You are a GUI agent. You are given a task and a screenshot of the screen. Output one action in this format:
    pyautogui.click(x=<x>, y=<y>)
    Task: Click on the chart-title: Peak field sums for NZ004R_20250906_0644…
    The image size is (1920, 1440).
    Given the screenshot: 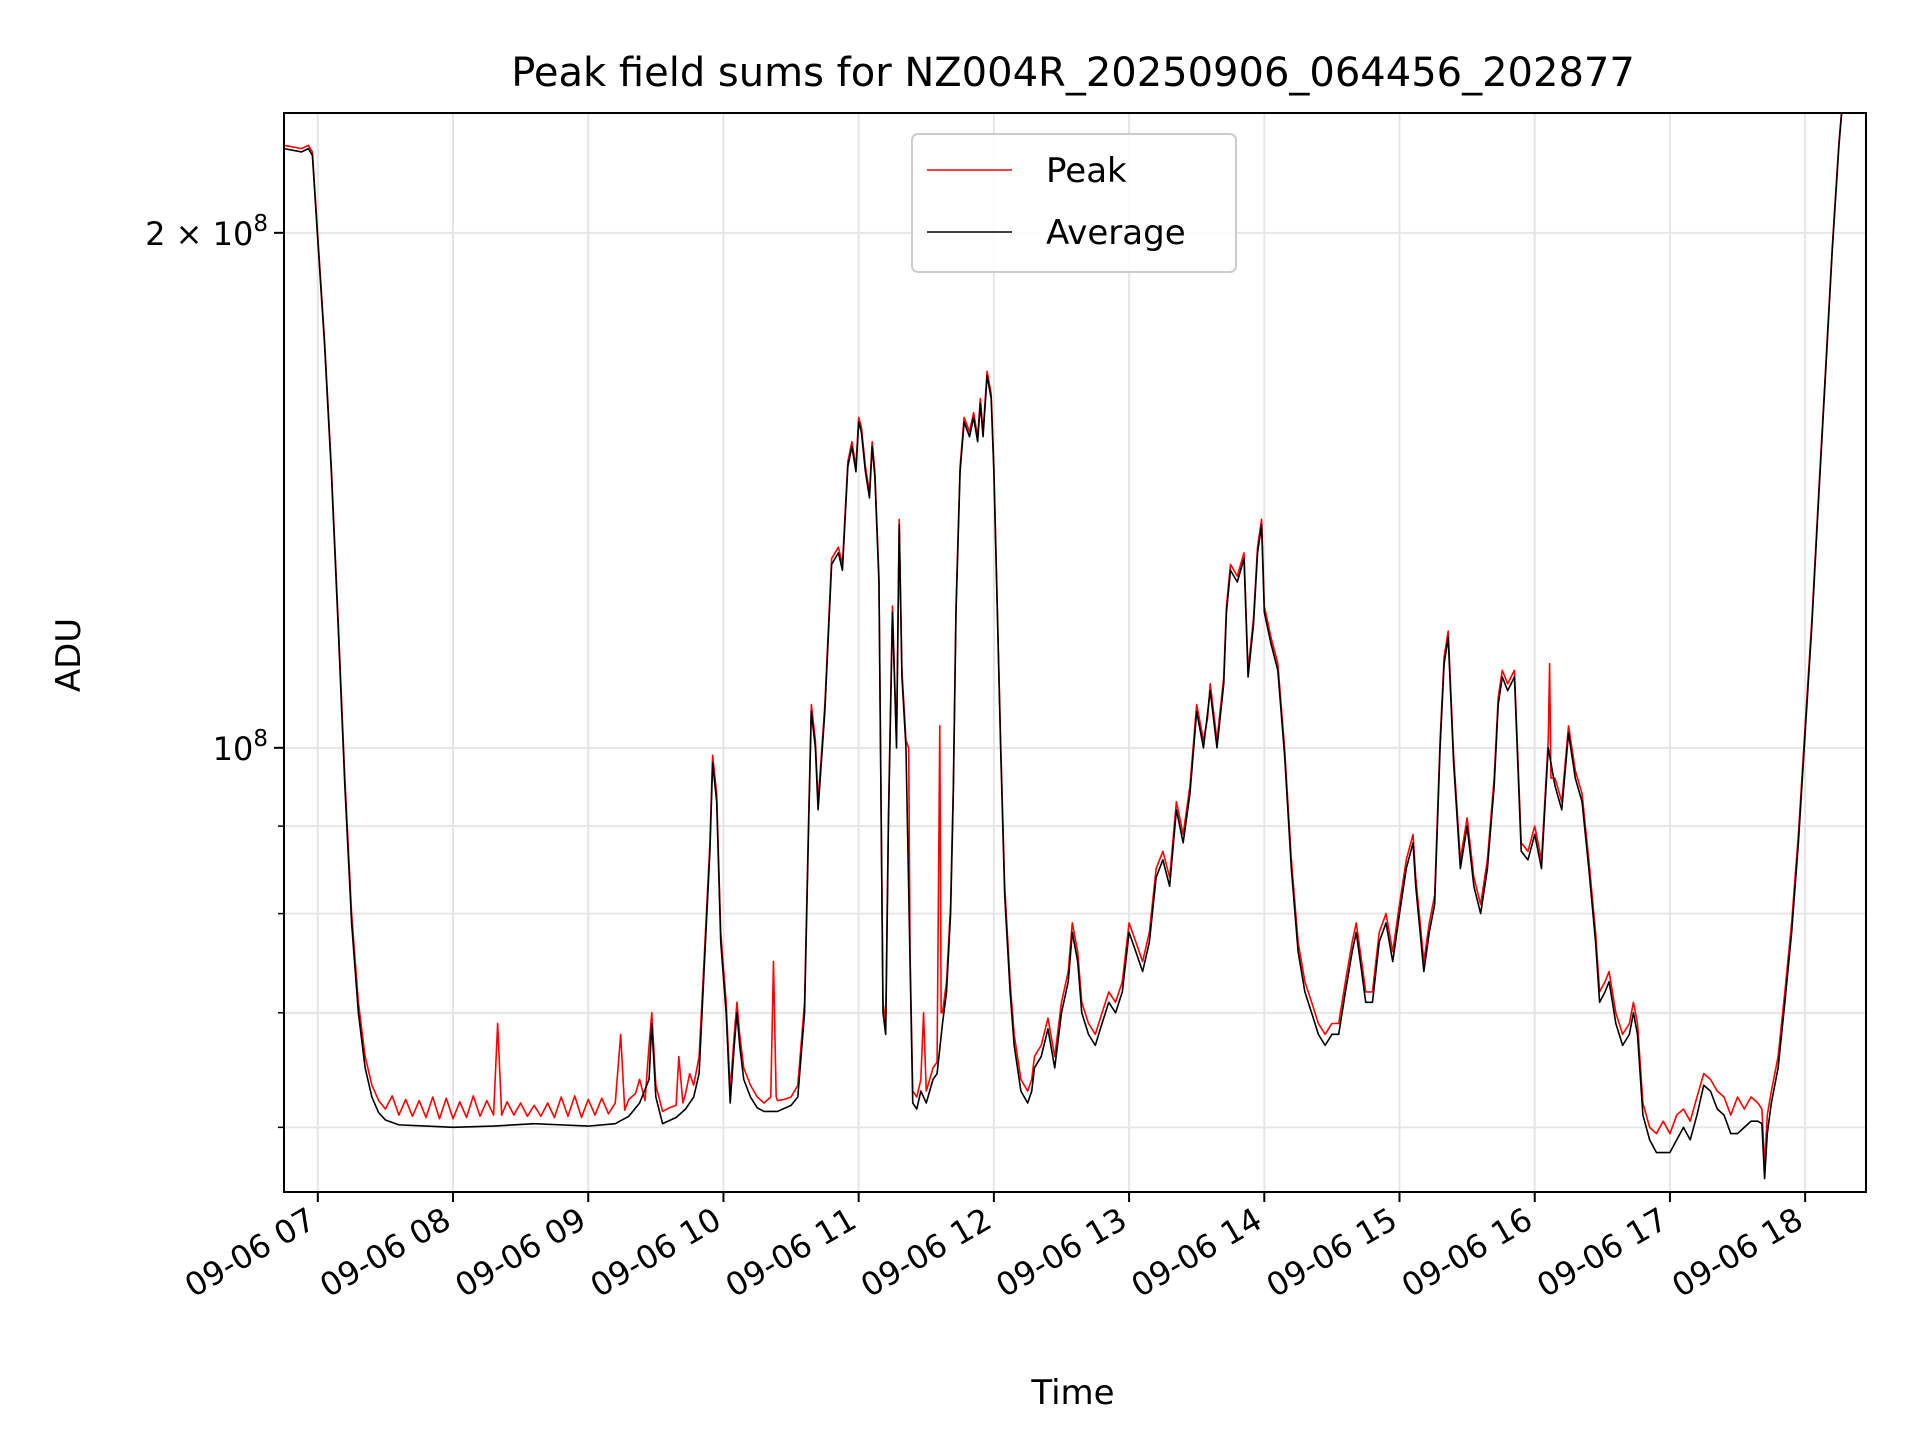 What is the action you would take?
    pyautogui.click(x=1073, y=73)
    